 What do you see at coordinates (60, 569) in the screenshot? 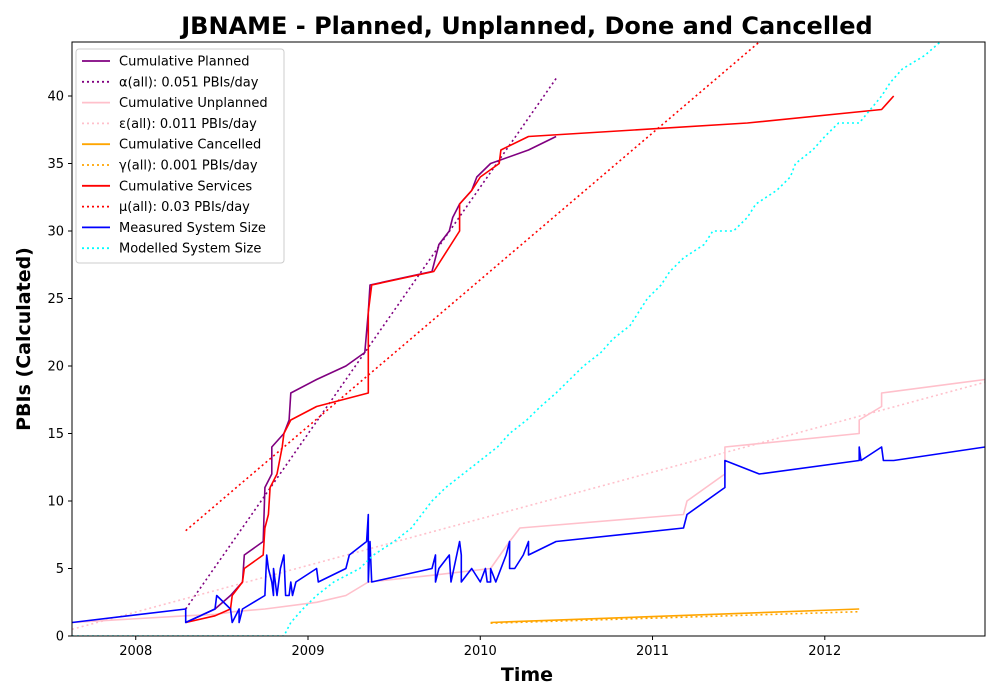
I see `y-tick-label: 5` at bounding box center [60, 569].